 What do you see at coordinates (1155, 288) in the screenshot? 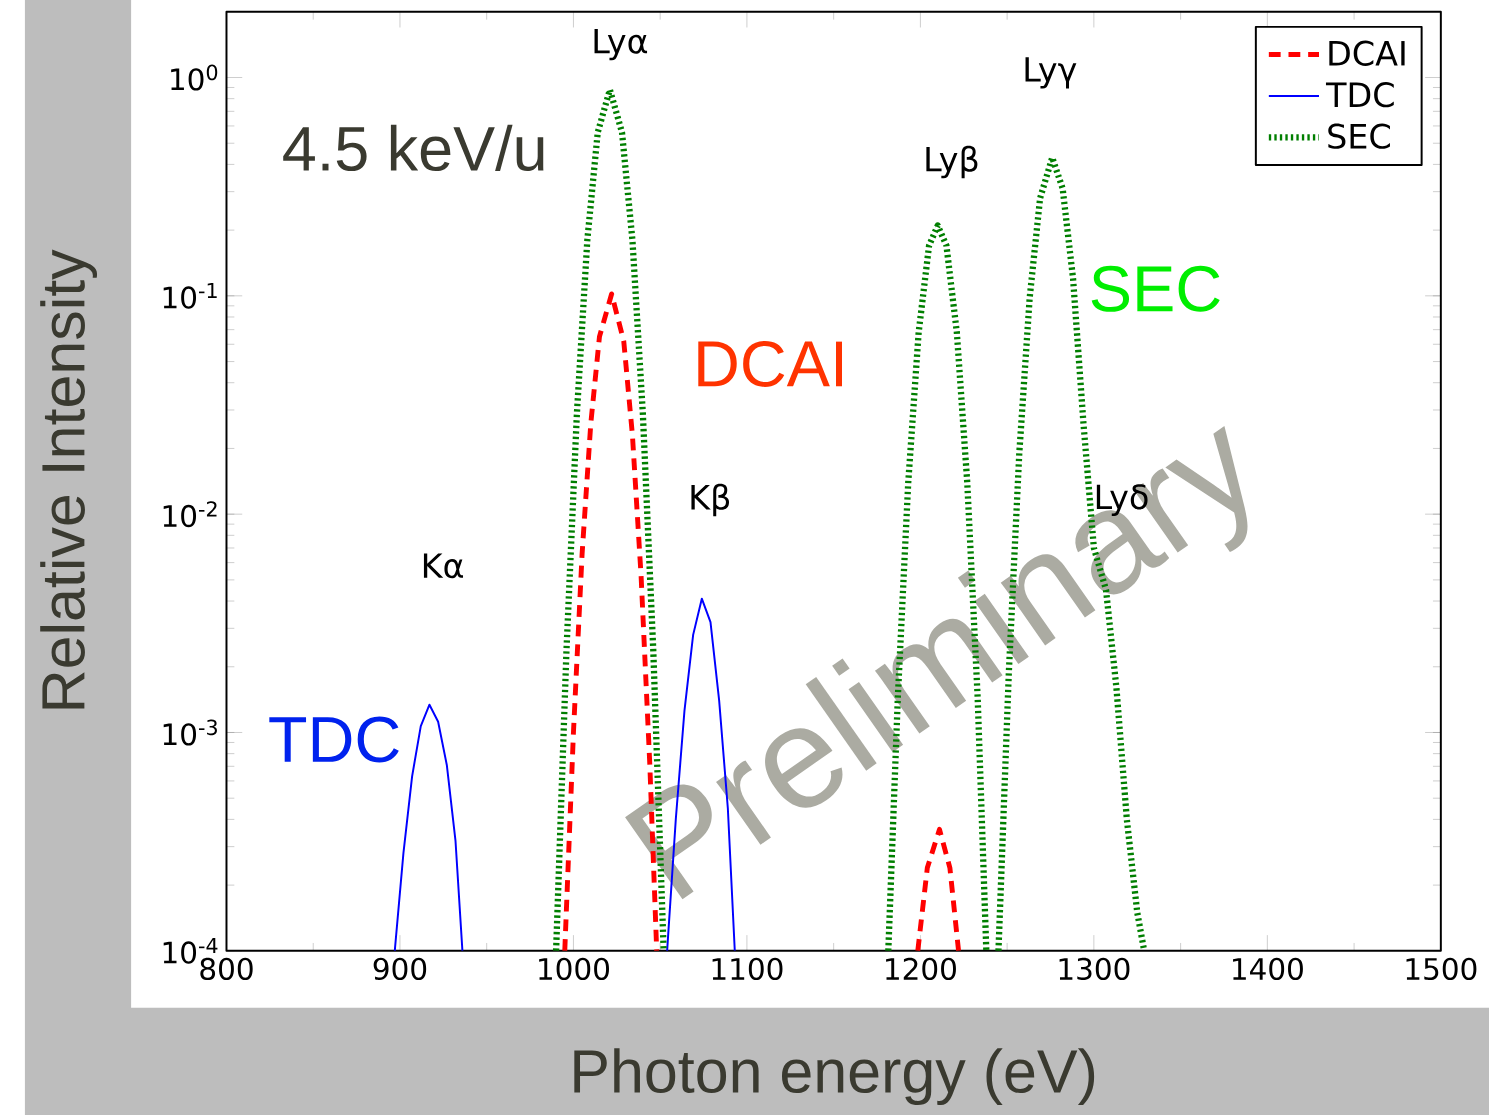
I see `annotation: SEC` at bounding box center [1155, 288].